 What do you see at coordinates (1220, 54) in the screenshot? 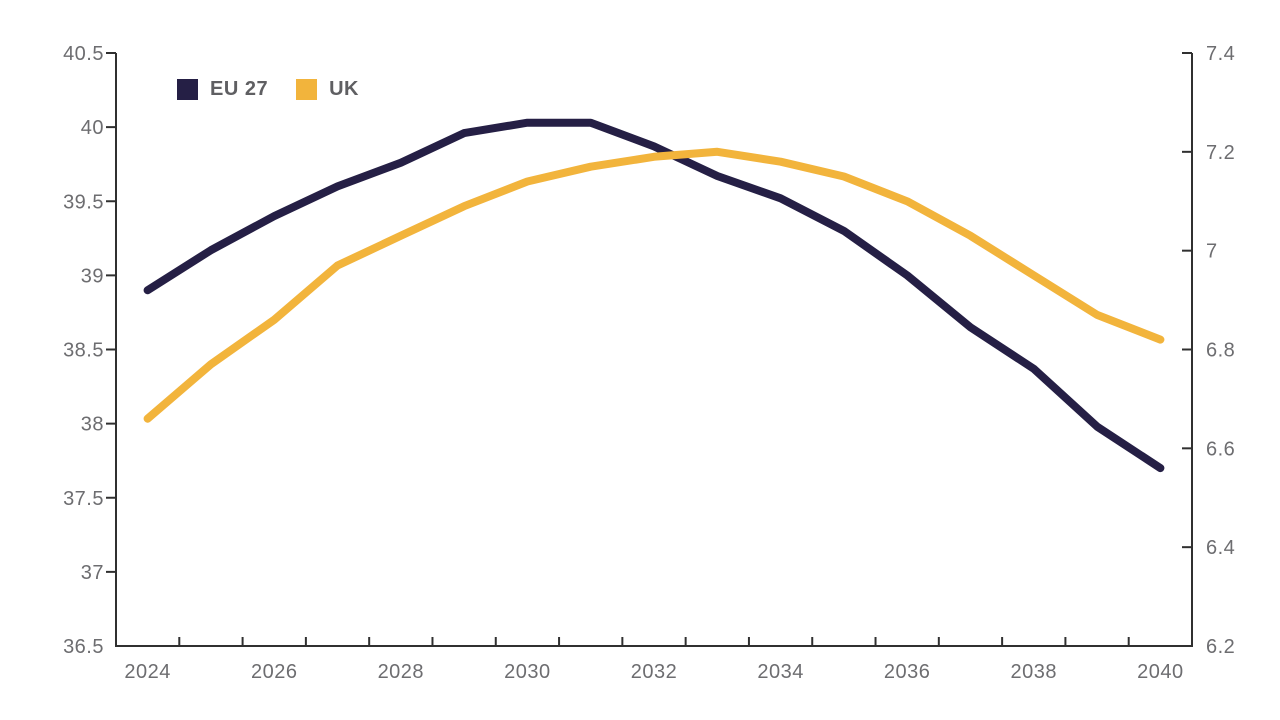
I see `right-axis-tick-label: 7.4` at bounding box center [1220, 54].